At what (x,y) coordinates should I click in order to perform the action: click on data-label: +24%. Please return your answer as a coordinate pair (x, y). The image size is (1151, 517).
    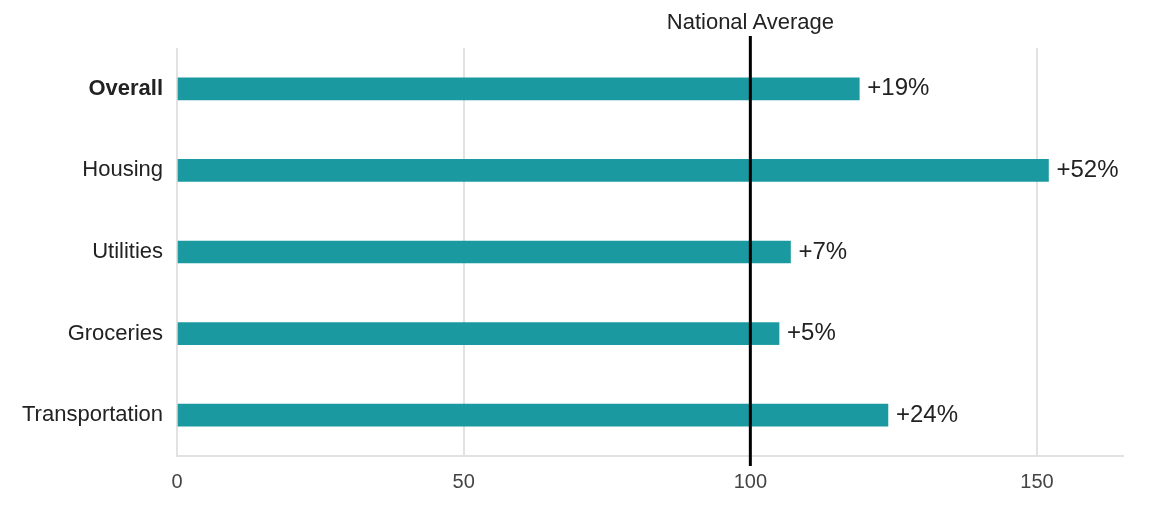
    Looking at the image, I should click on (926, 413).